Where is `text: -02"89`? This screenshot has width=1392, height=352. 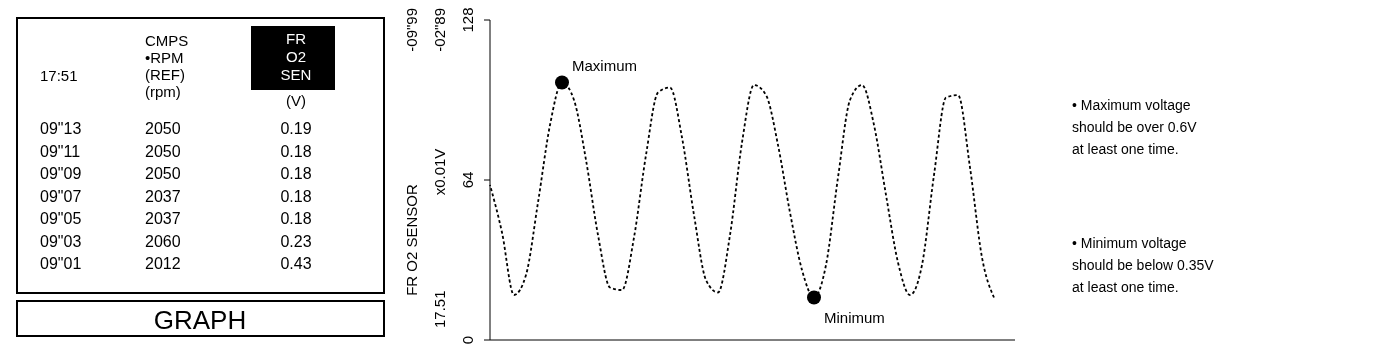 text: -02"89 is located at coordinates (439, 30).